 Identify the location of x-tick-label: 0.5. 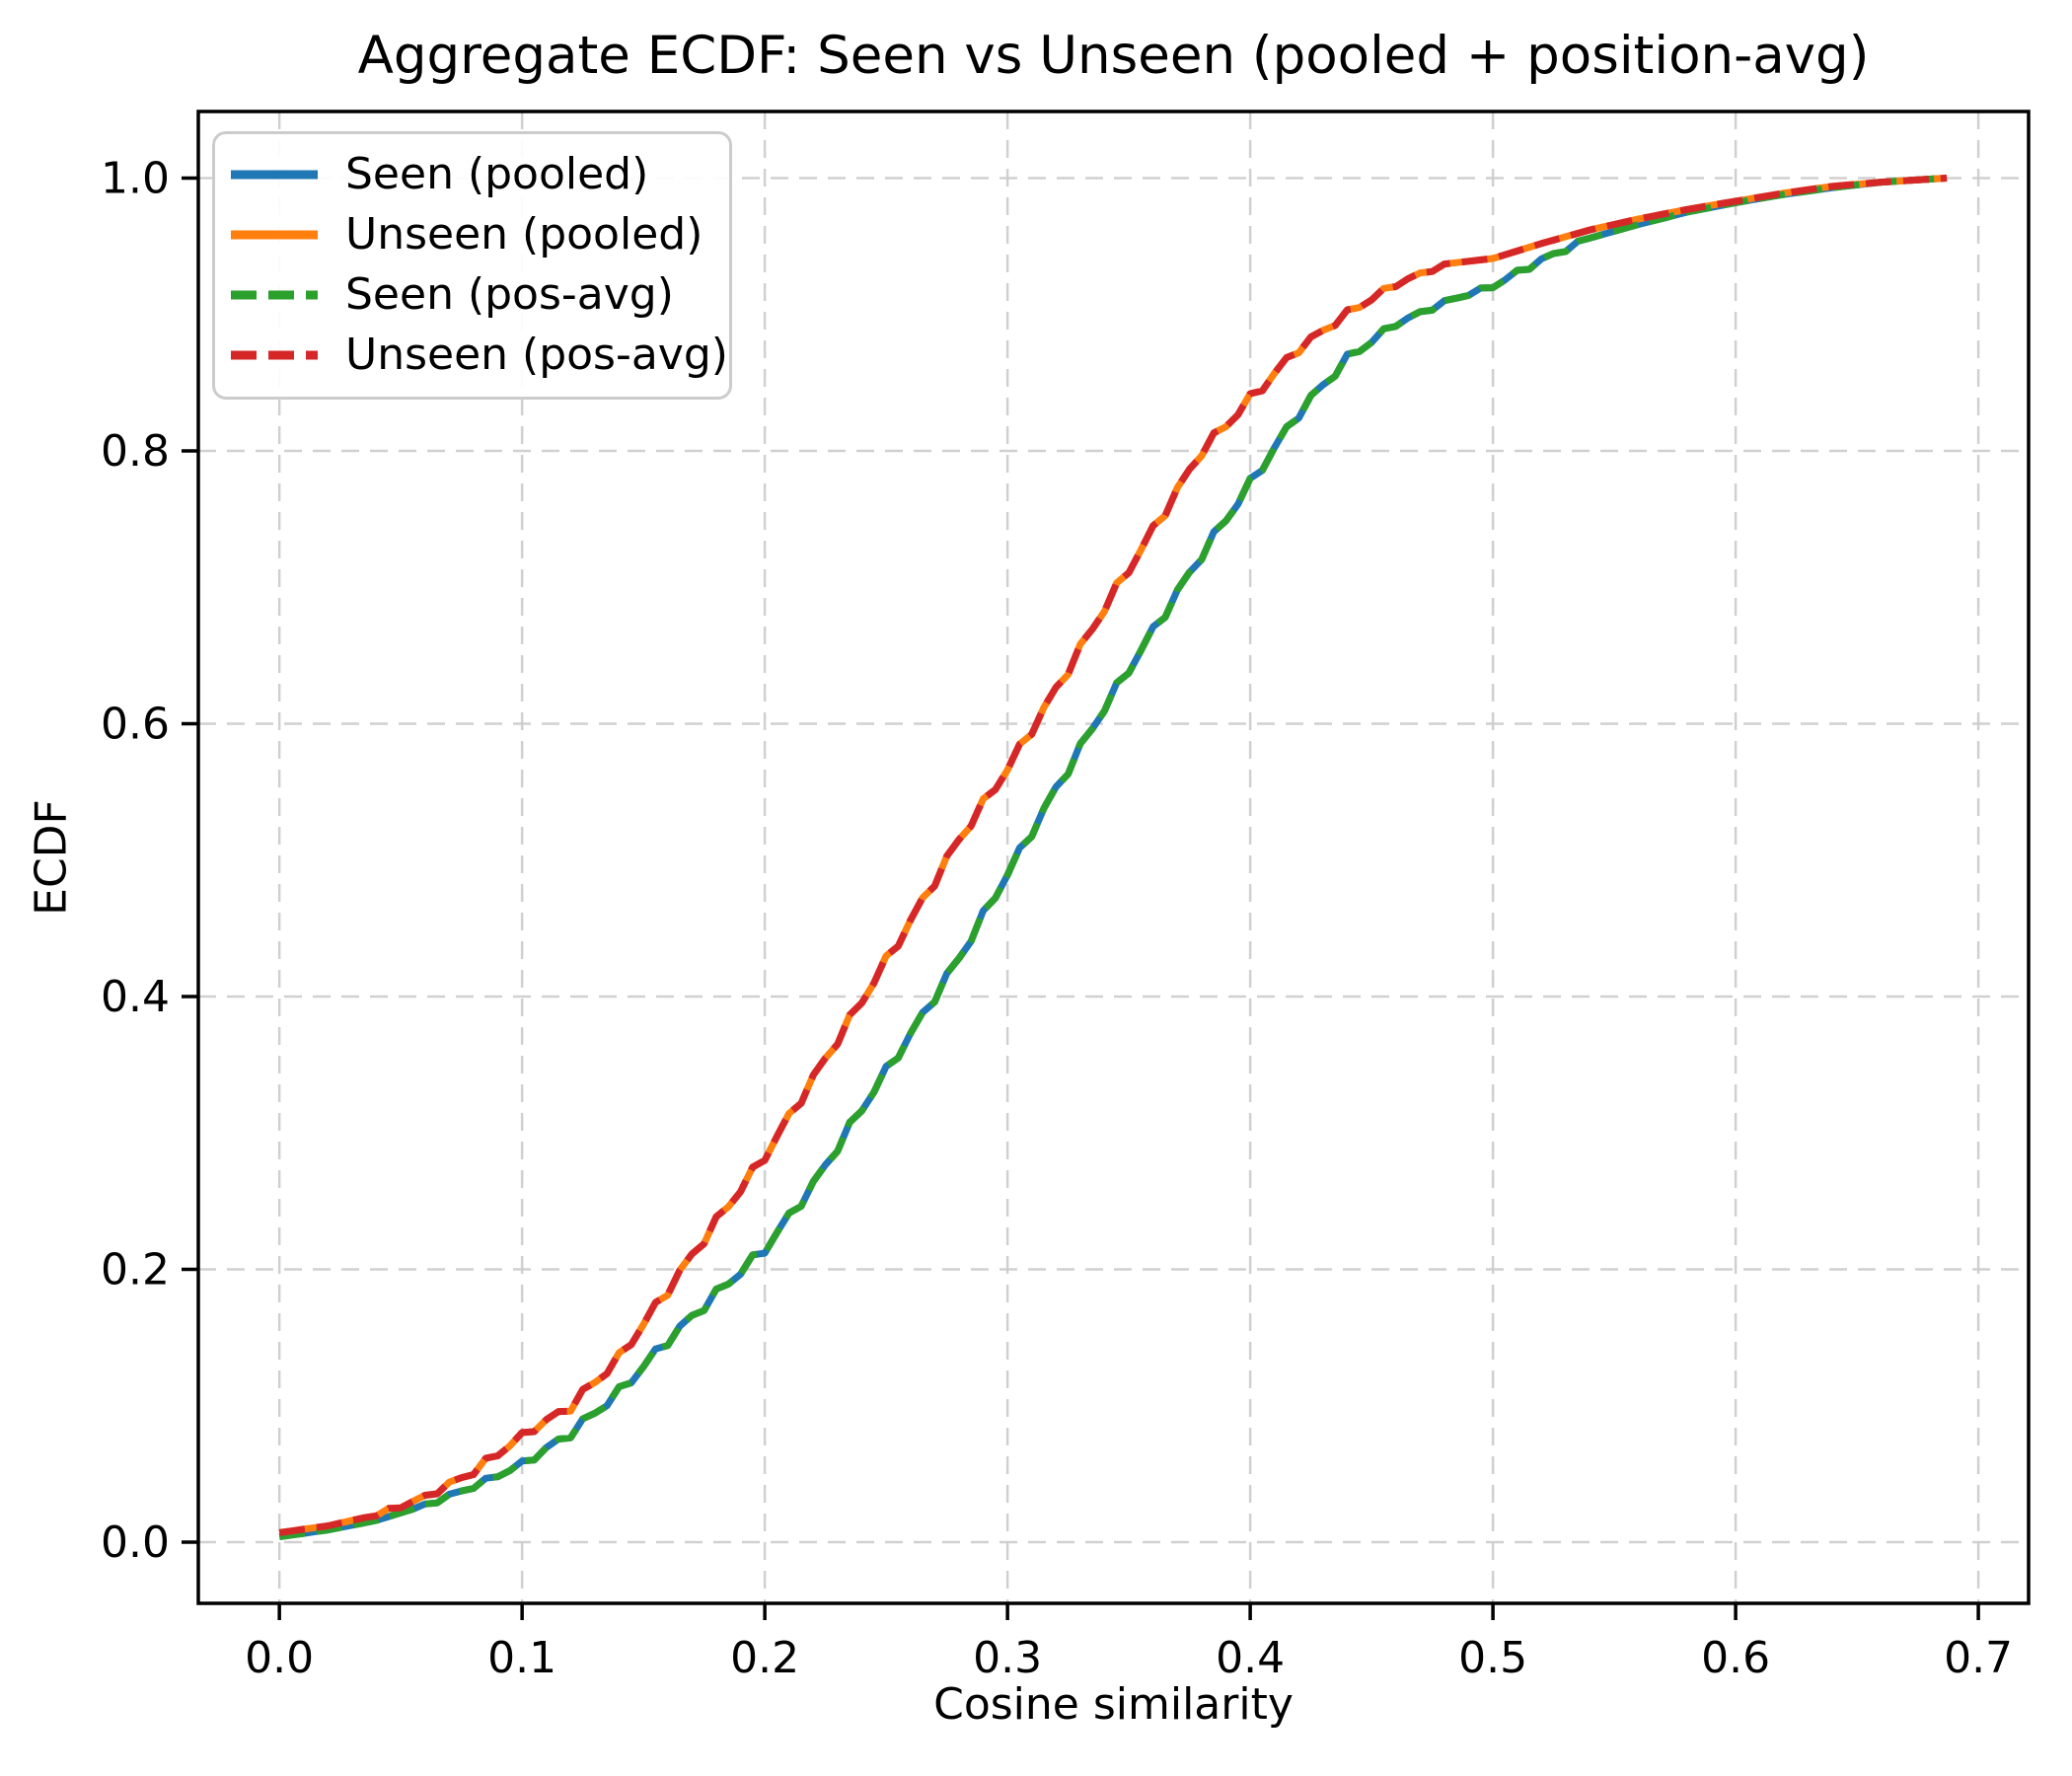
(1492, 1658).